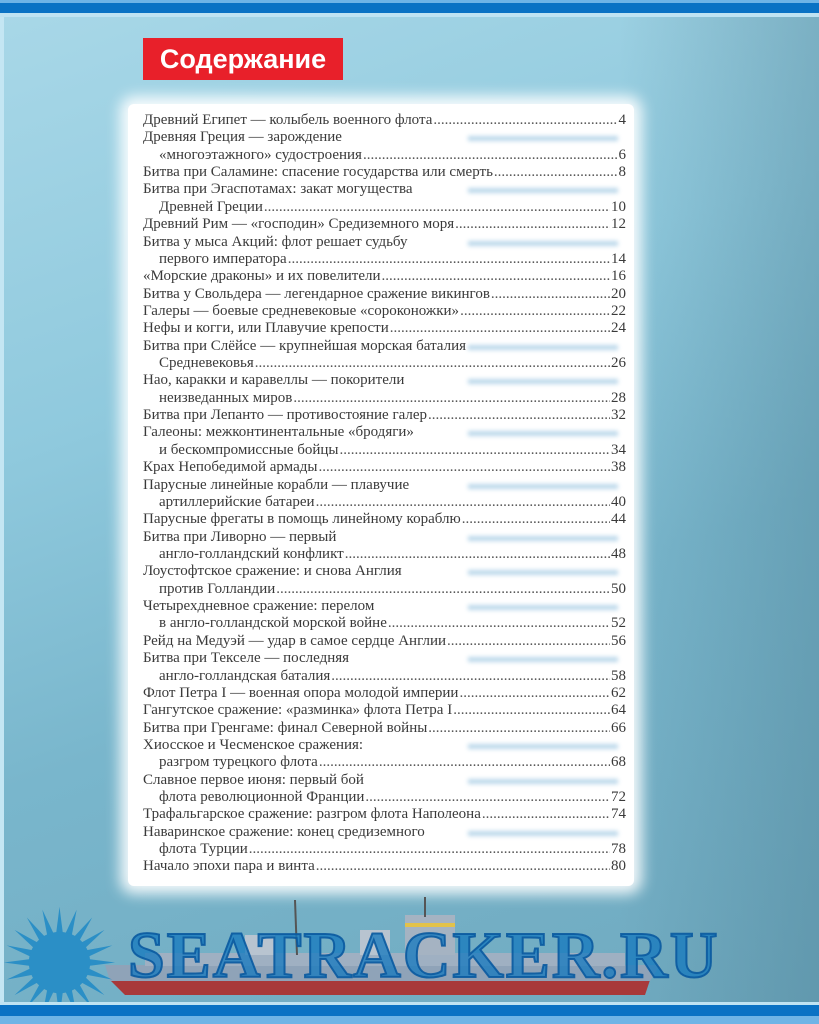 The width and height of the screenshot is (819, 1024). What do you see at coordinates (384, 432) in the screenshot?
I see `toc-entry-line: Галеоны: межконтинентальные «бродяги»` at bounding box center [384, 432].